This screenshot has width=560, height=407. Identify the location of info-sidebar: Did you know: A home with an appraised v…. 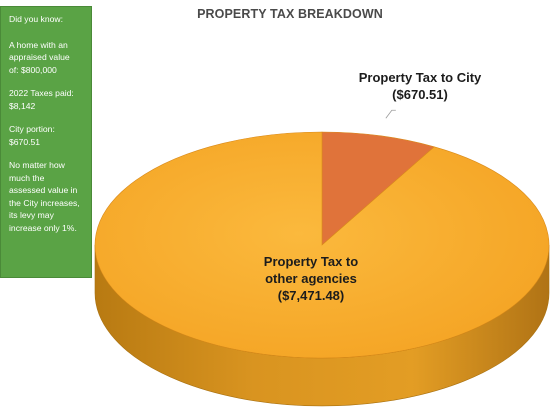
(46, 142).